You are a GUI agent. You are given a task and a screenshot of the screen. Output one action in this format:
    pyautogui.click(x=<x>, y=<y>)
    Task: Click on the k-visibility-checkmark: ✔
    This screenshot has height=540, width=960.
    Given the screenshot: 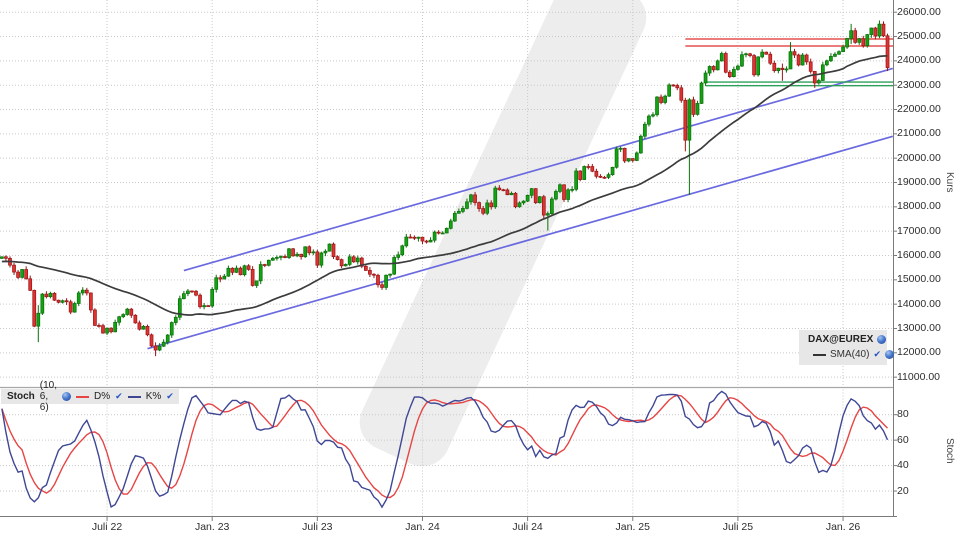 What is the action you would take?
    pyautogui.click(x=170, y=396)
    